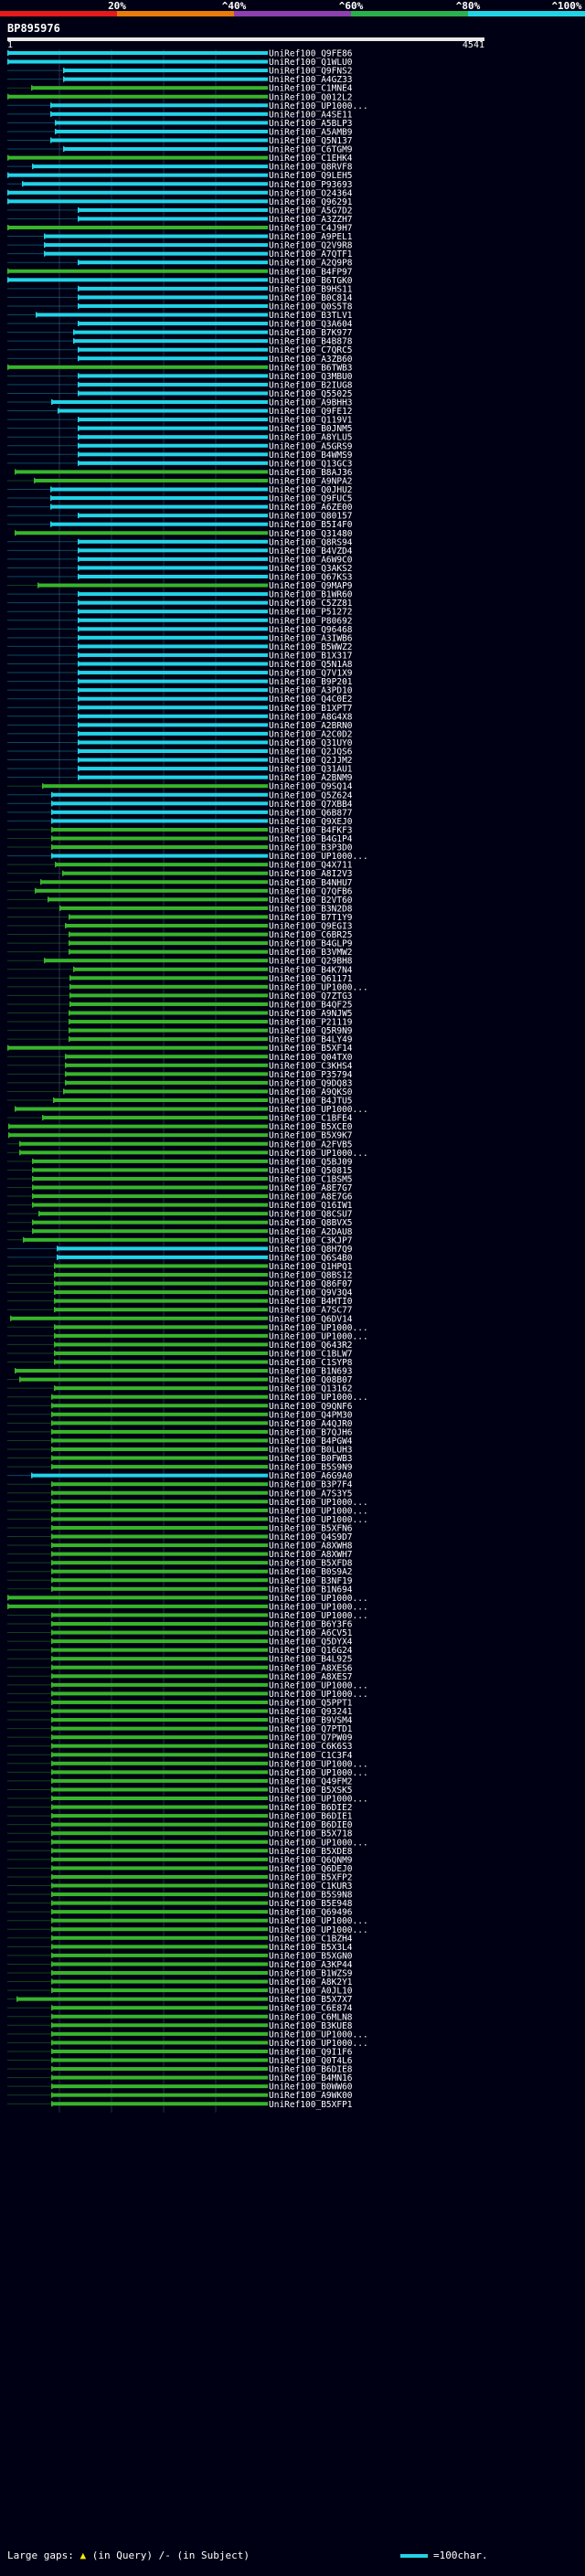 The image size is (585, 2576). What do you see at coordinates (311, 1738) in the screenshot?
I see `hit-label-link: UniRef100_Q7PW09` at bounding box center [311, 1738].